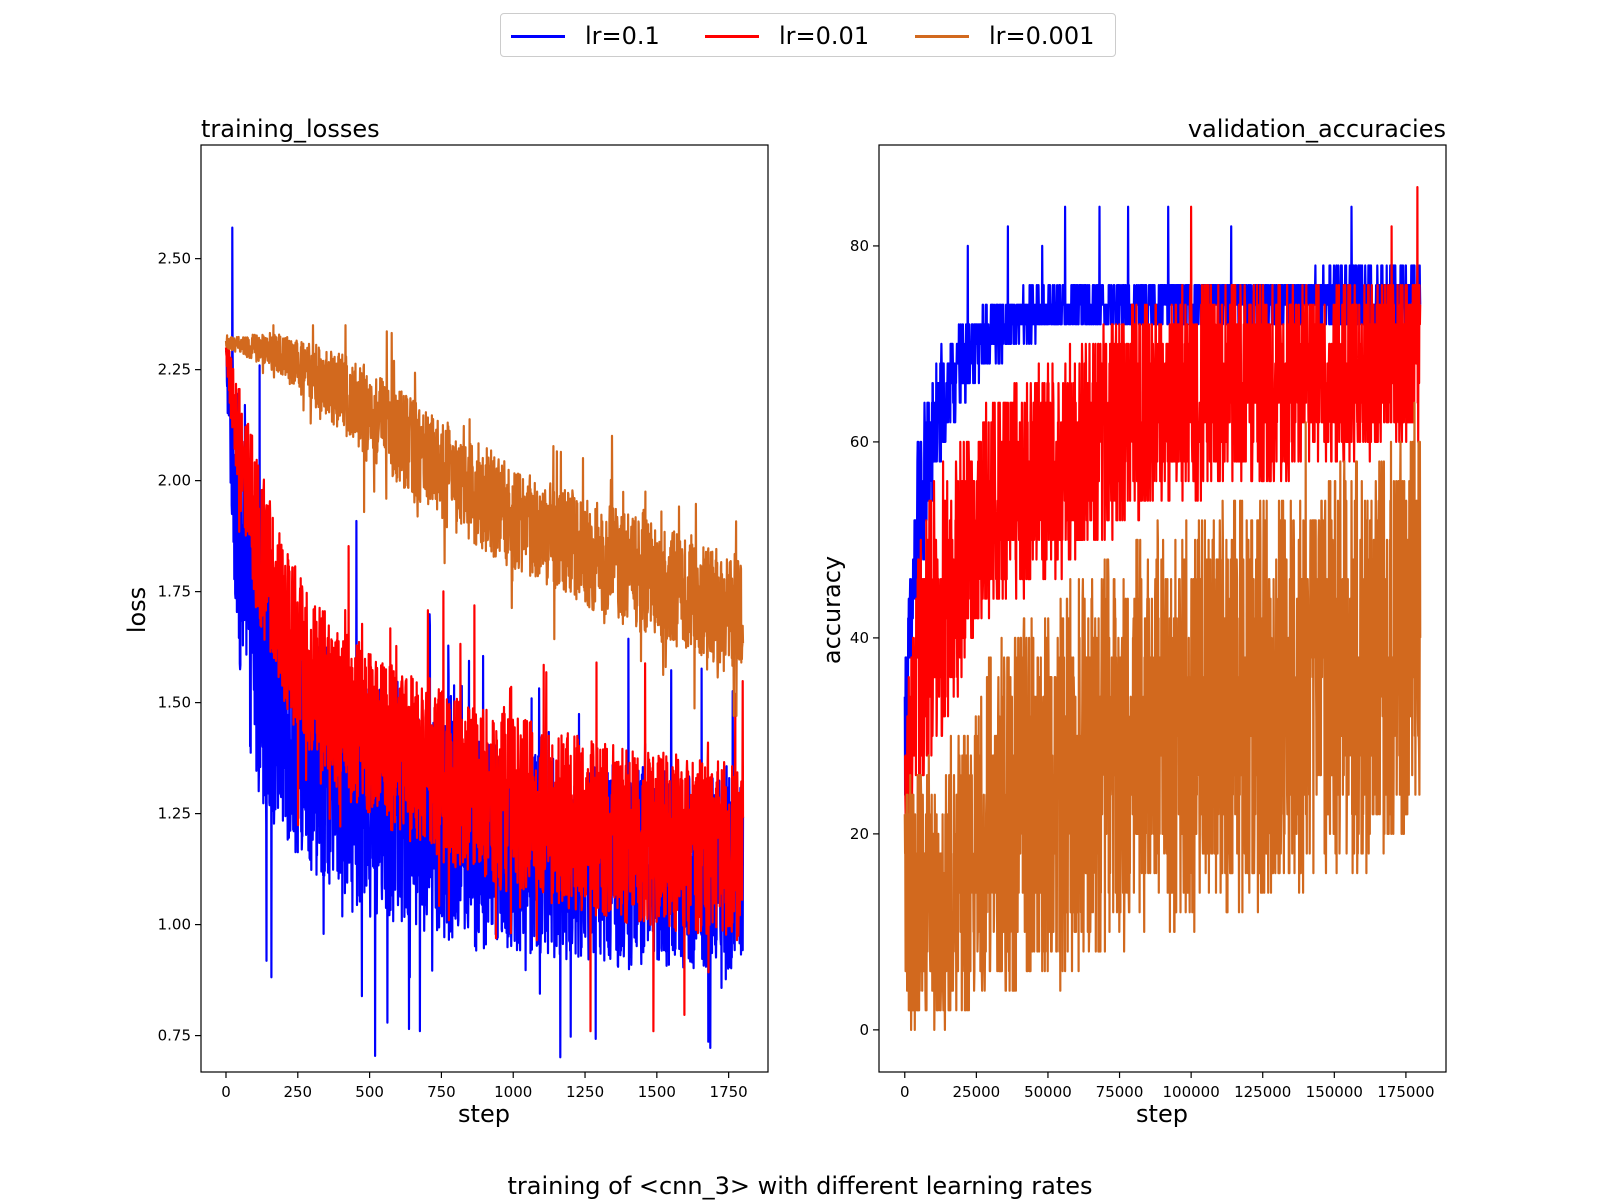 This screenshot has width=1600, height=1200. What do you see at coordinates (441, 1092) in the screenshot?
I see `loss-x-tick-label: 750` at bounding box center [441, 1092].